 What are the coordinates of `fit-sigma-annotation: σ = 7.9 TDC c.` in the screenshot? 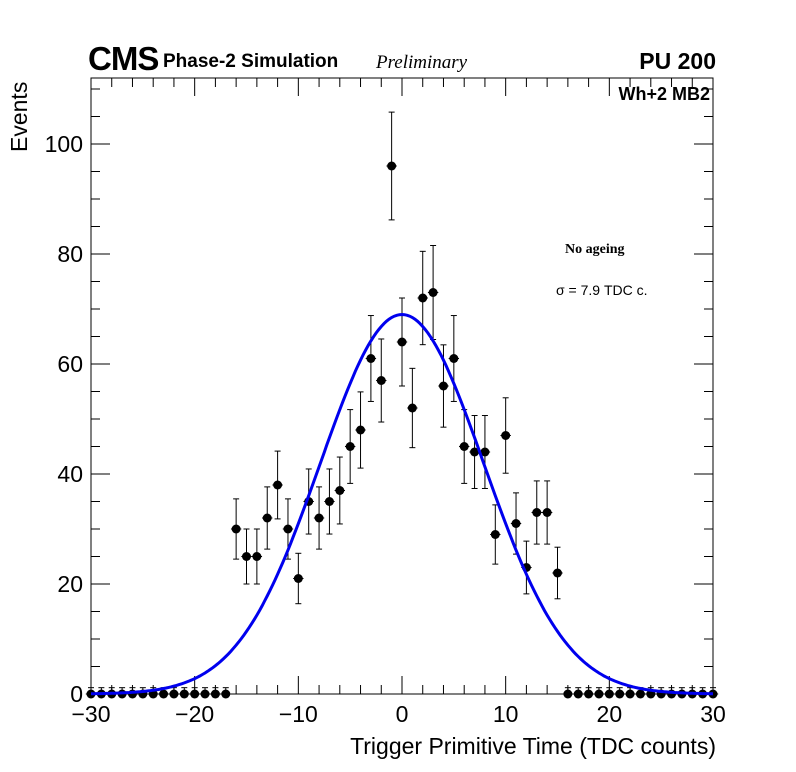 It's located at (602, 290).